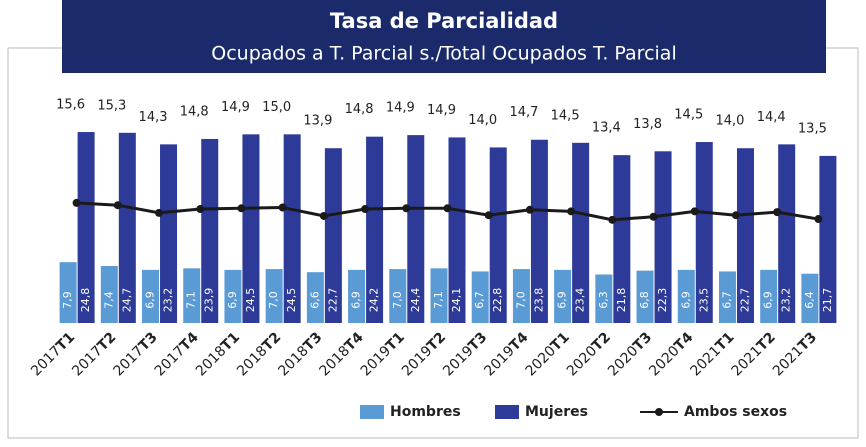 The image size is (866, 447). Describe the element at coordinates (342, 354) in the screenshot. I see `x-tick-label: 2018T4` at that location.